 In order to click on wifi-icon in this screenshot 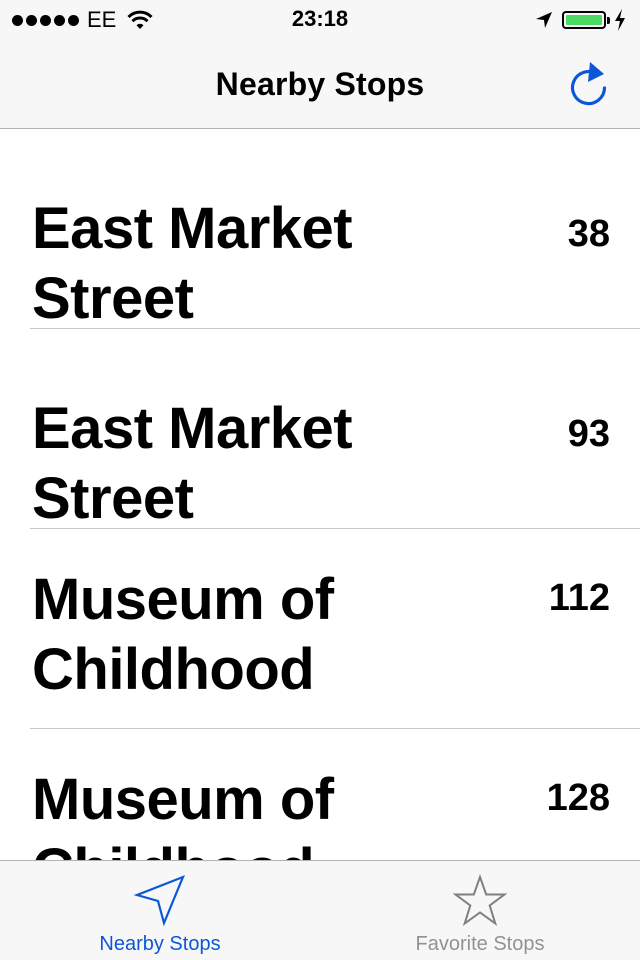, I will do `click(140, 19)`.